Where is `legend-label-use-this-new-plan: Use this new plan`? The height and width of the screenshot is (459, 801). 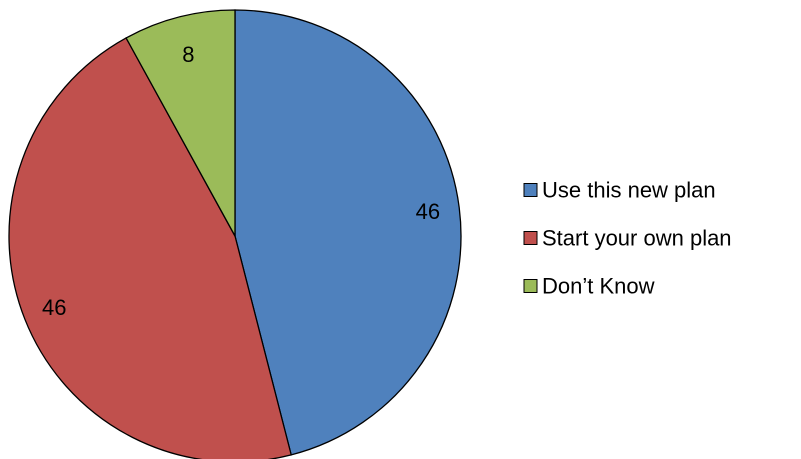 legend-label-use-this-new-plan: Use this new plan is located at coordinates (629, 190).